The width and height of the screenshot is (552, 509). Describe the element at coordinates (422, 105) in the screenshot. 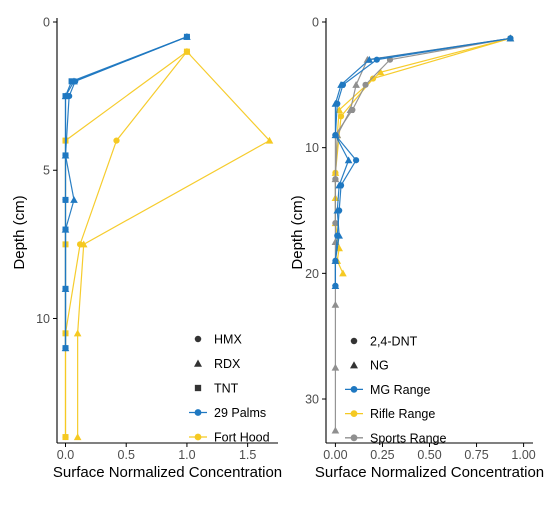

I see `series-line` at that location.